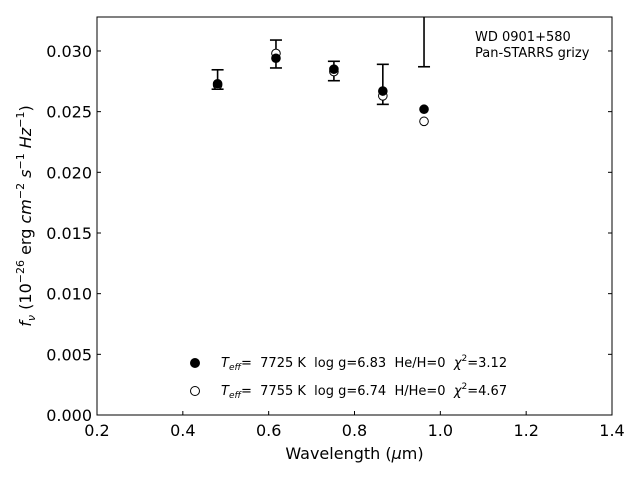 The width and height of the screenshot is (640, 480). What do you see at coordinates (69, 172) in the screenshot?
I see `y-tick-label: 0.020` at bounding box center [69, 172].